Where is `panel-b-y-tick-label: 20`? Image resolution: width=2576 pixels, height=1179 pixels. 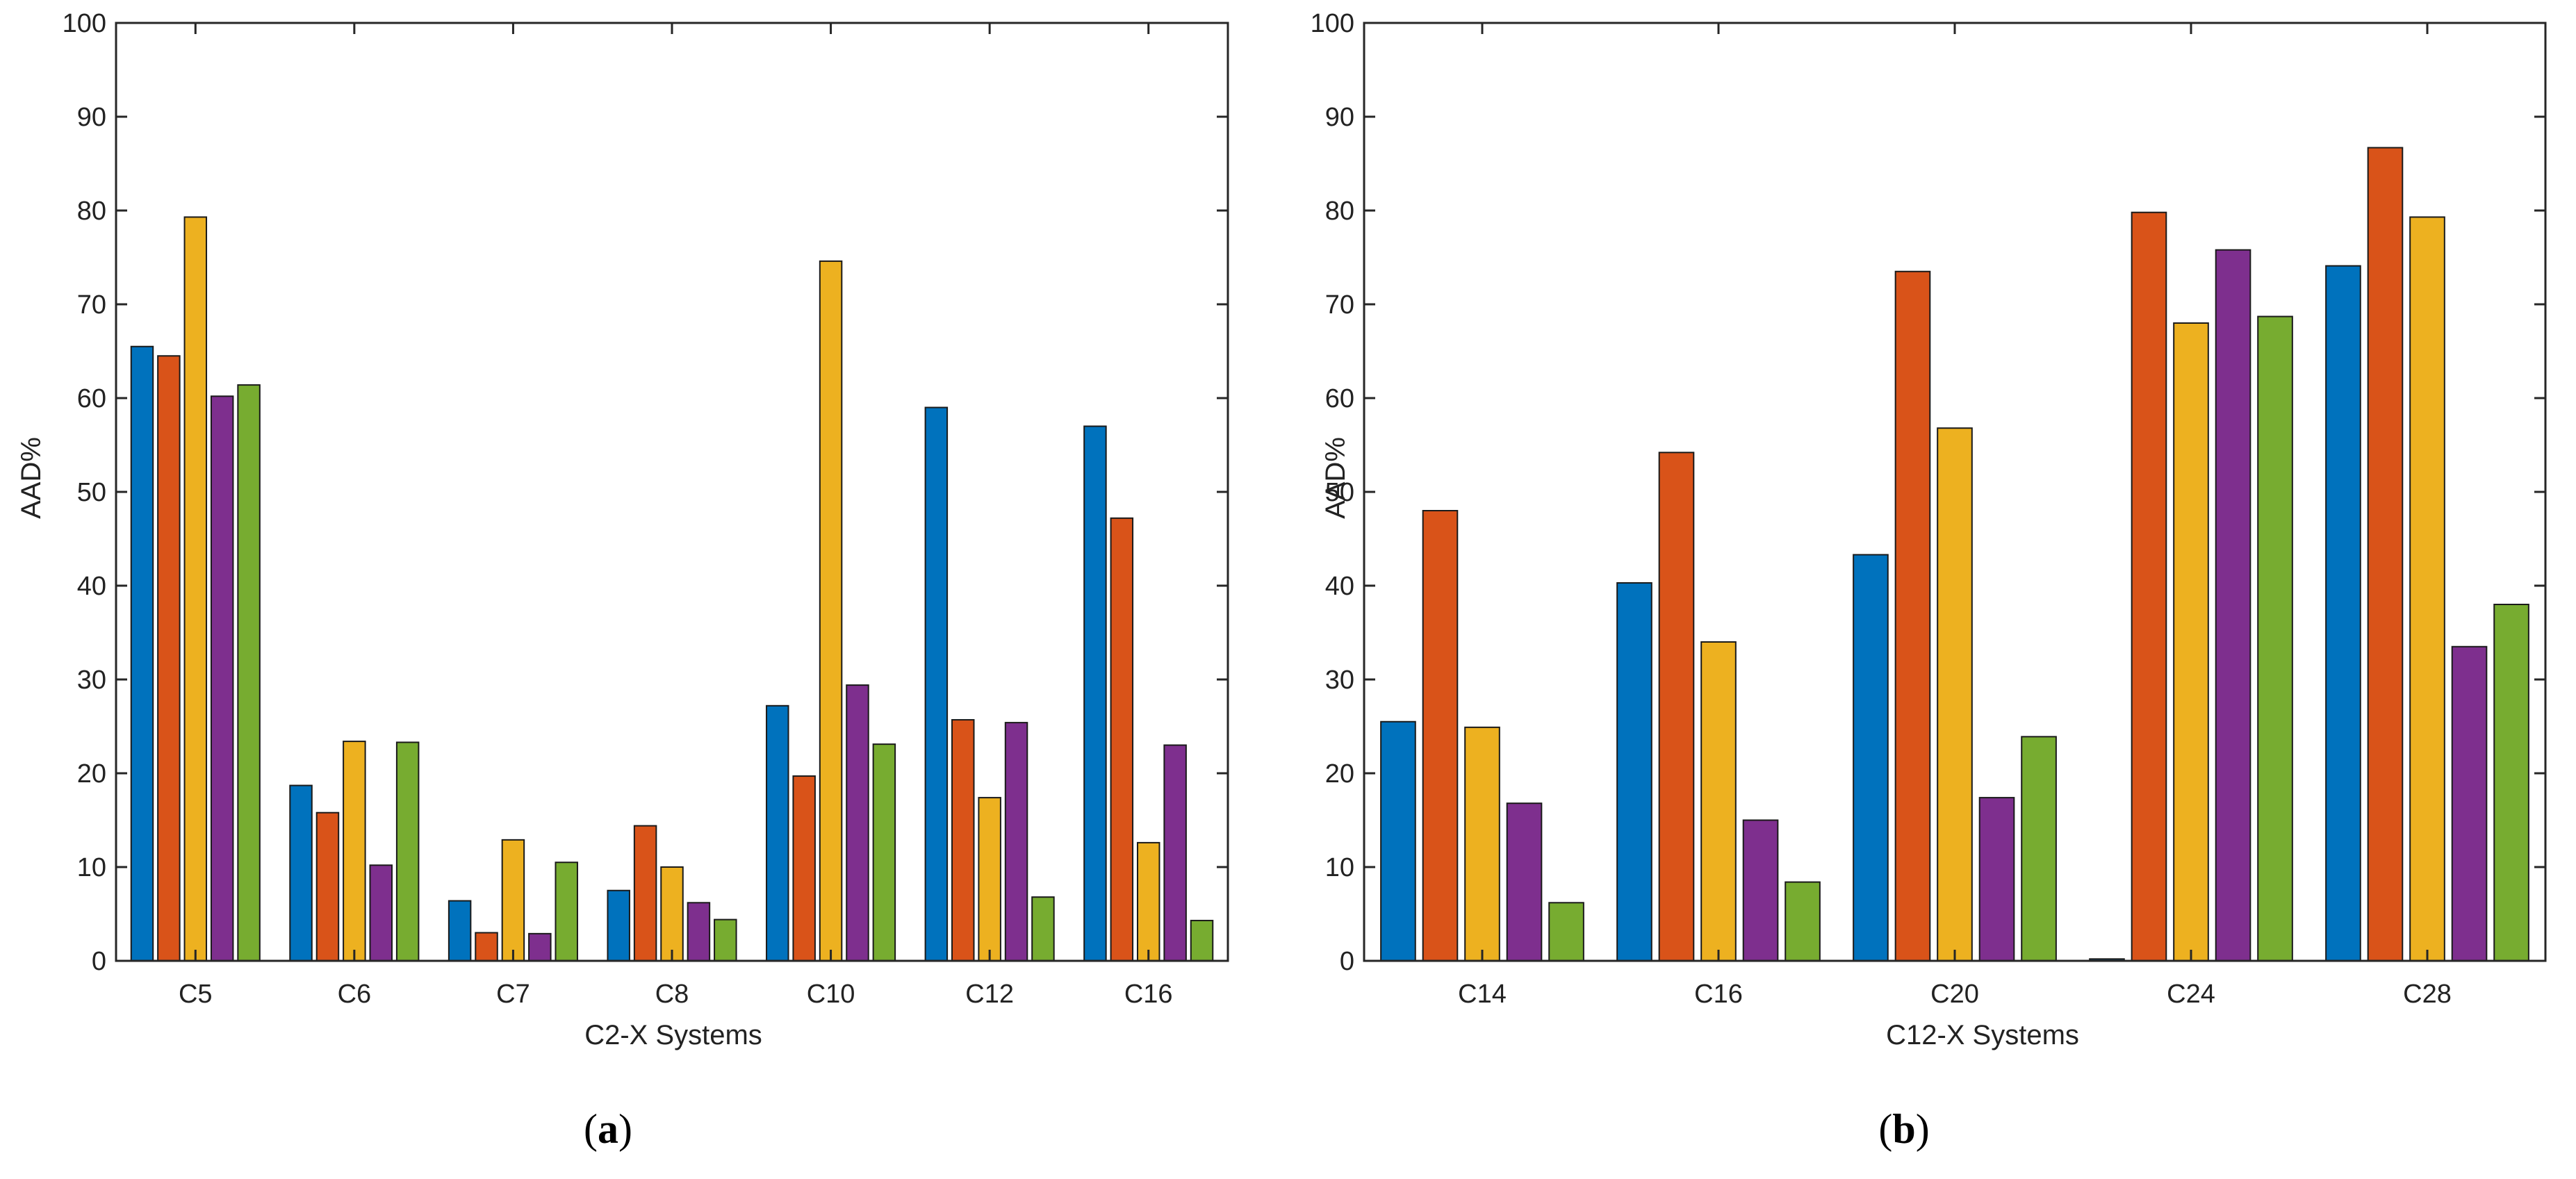 panel-b-y-tick-label: 20 is located at coordinates (1339, 774).